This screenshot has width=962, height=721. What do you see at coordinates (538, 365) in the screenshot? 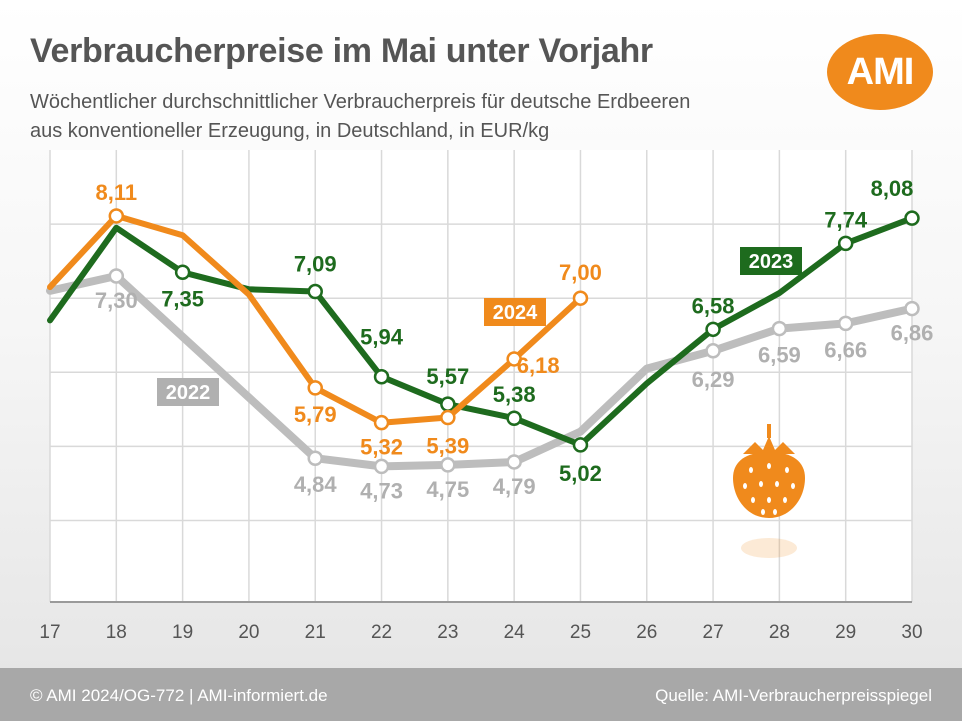
I see `data-label-2024: 6,18` at bounding box center [538, 365].